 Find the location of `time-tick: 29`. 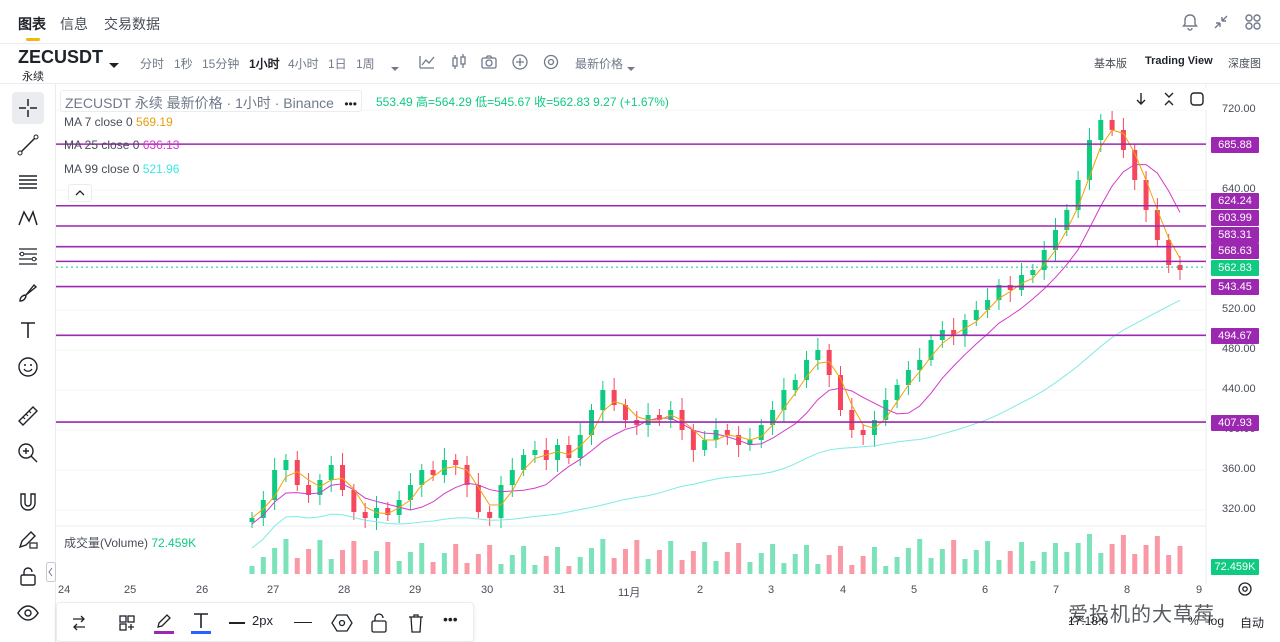

time-tick: 29 is located at coordinates (415, 590).